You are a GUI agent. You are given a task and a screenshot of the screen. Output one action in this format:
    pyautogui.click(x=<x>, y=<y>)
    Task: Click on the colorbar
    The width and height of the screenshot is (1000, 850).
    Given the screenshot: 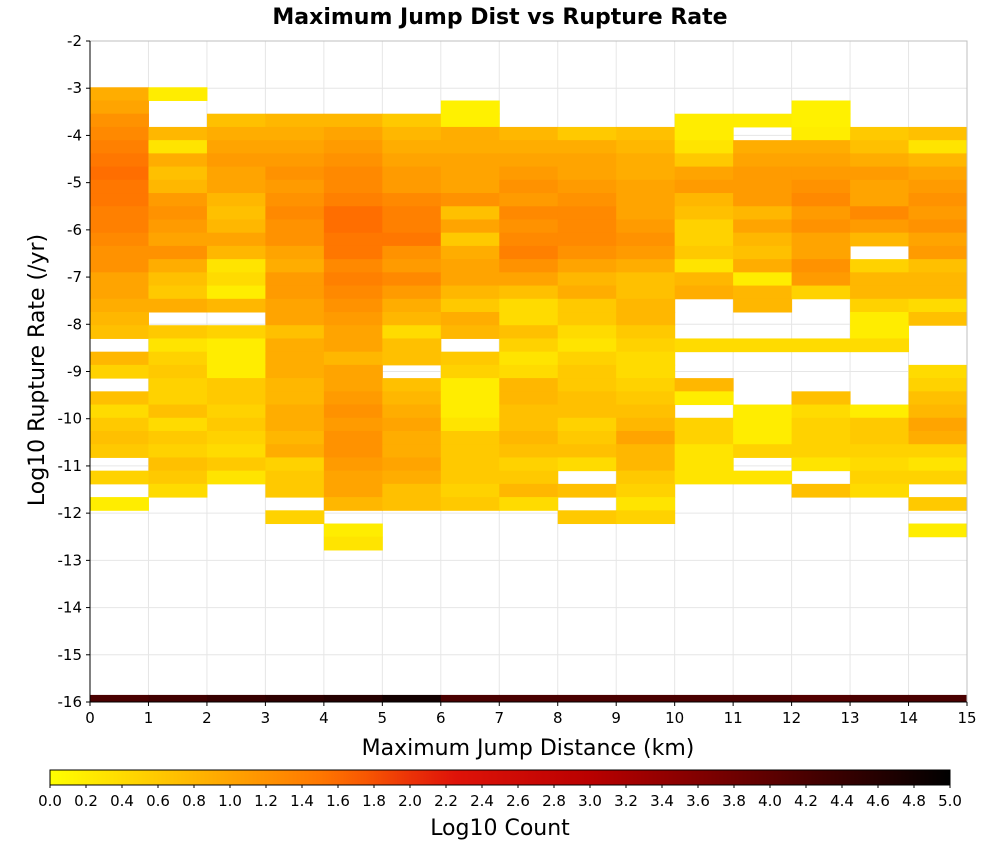 What is the action you would take?
    pyautogui.click(x=500, y=777)
    